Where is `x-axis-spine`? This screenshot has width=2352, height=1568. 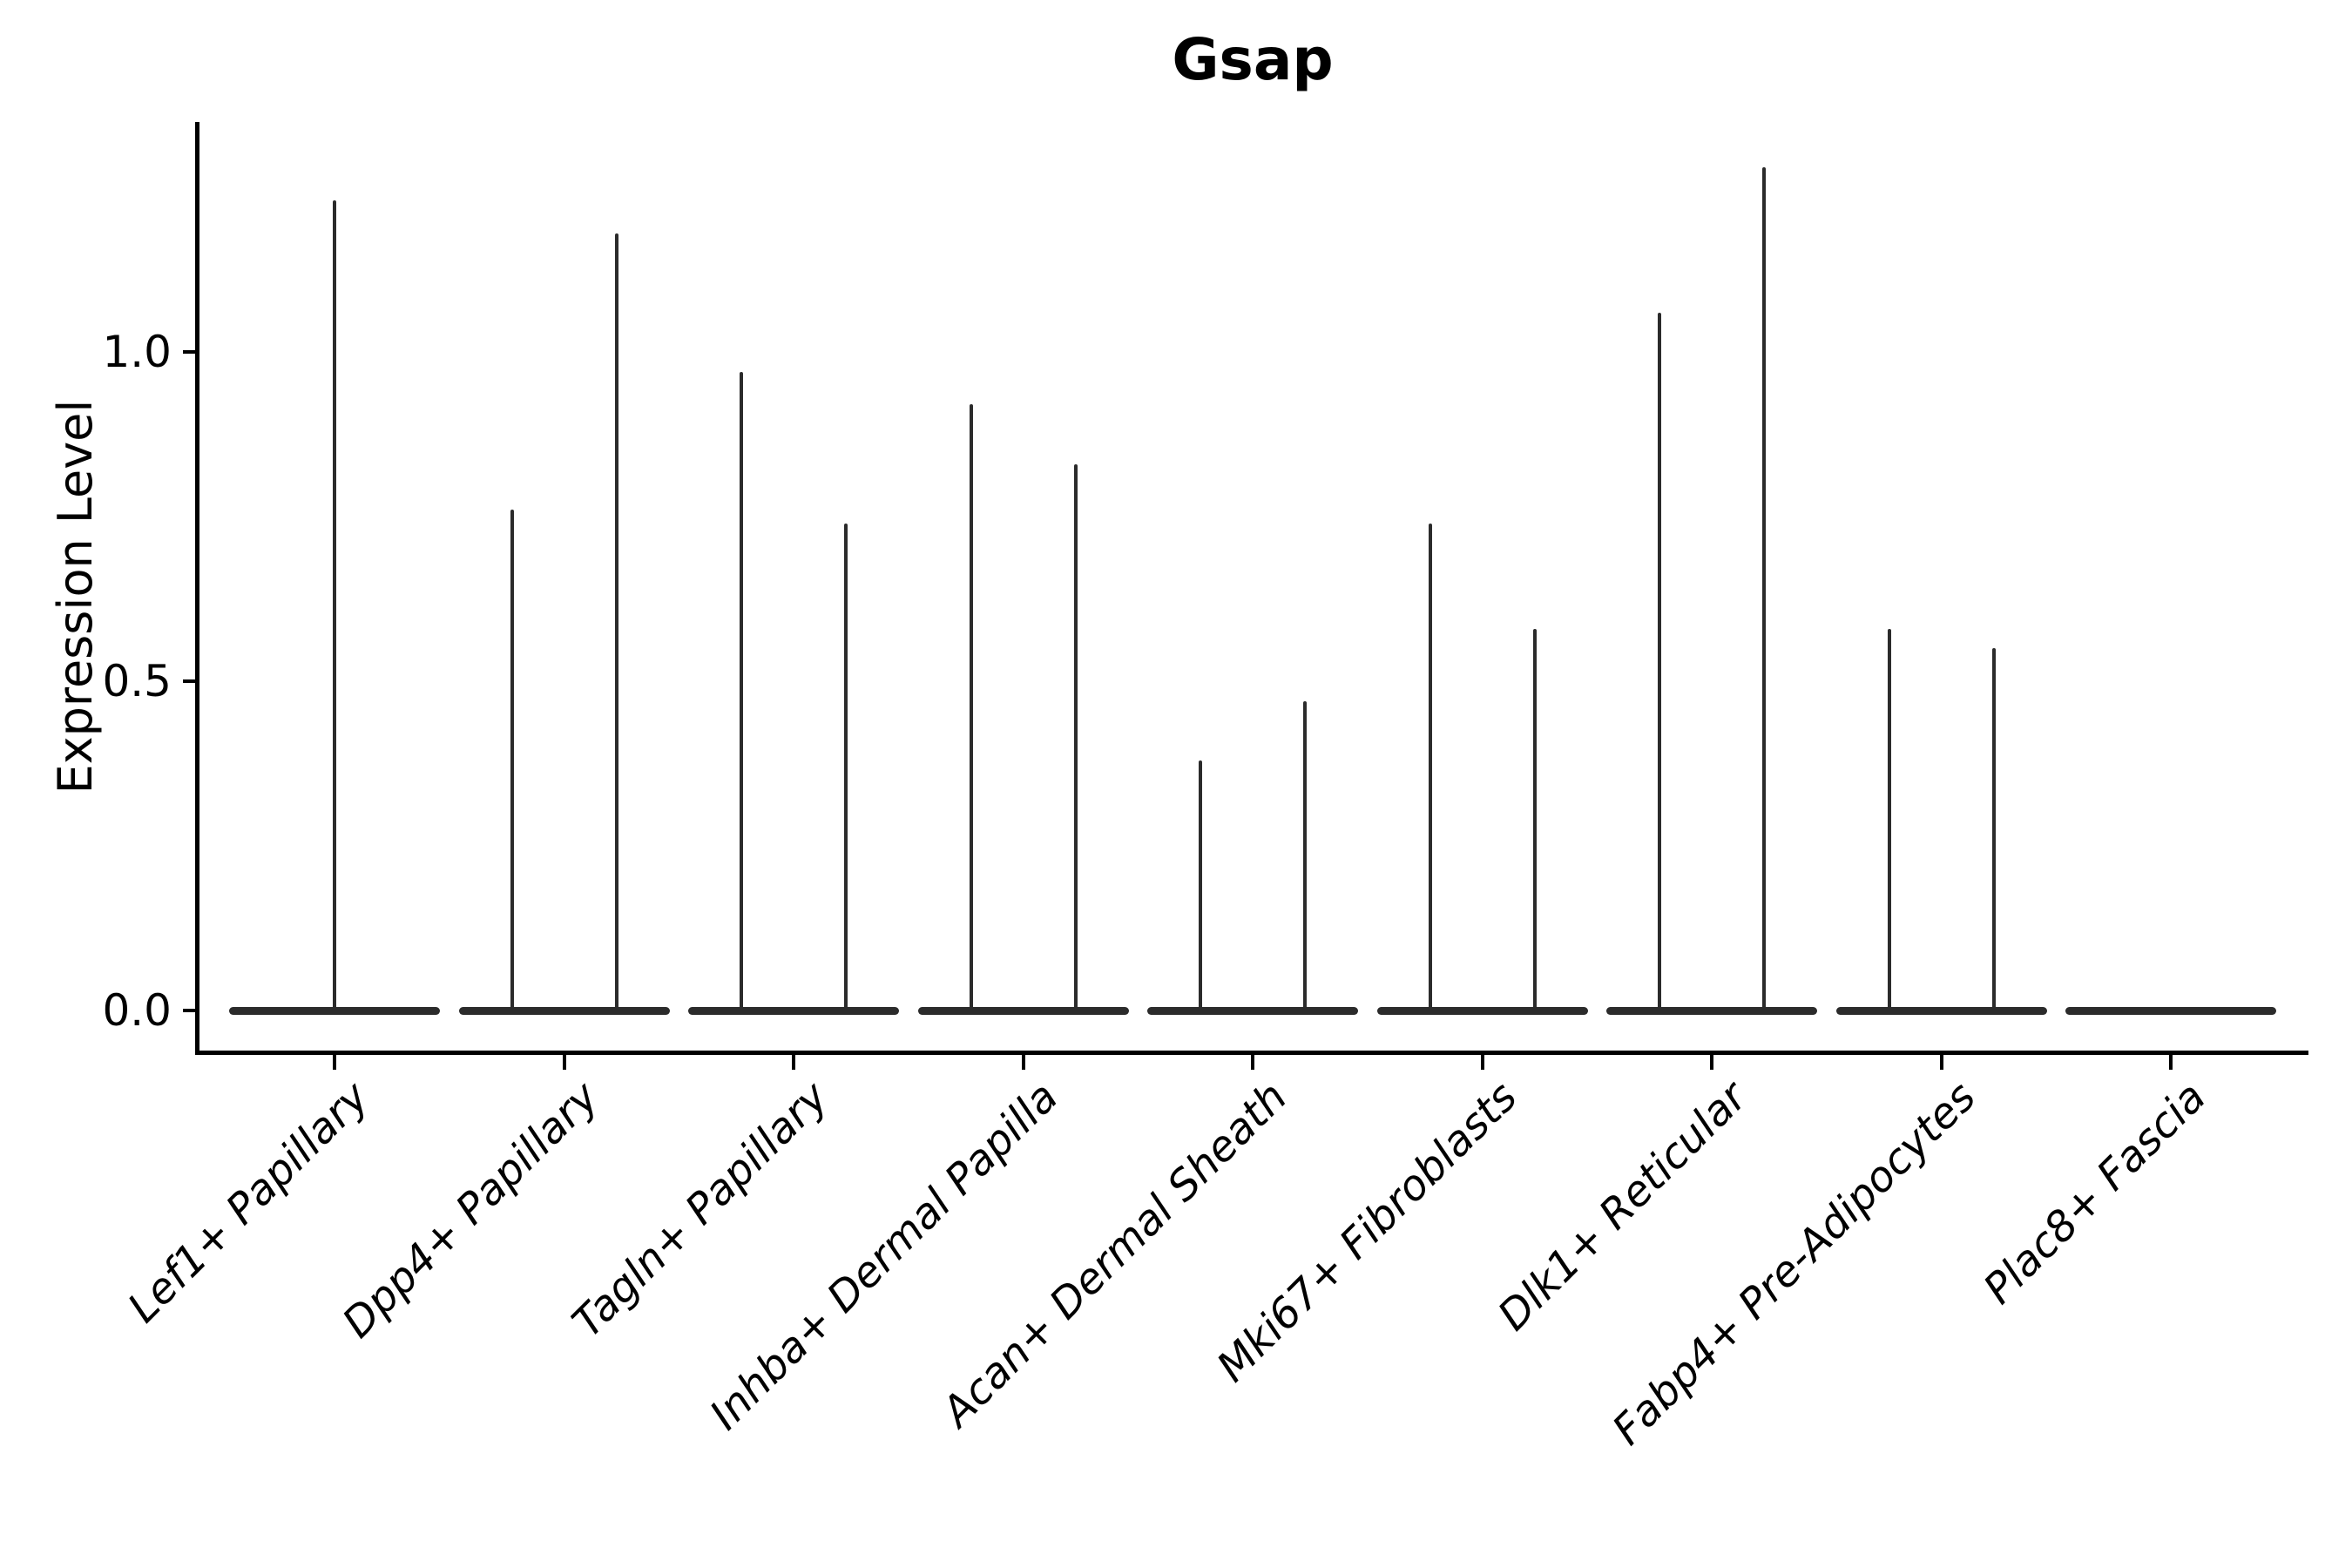
x-axis-spine is located at coordinates (1251, 1053).